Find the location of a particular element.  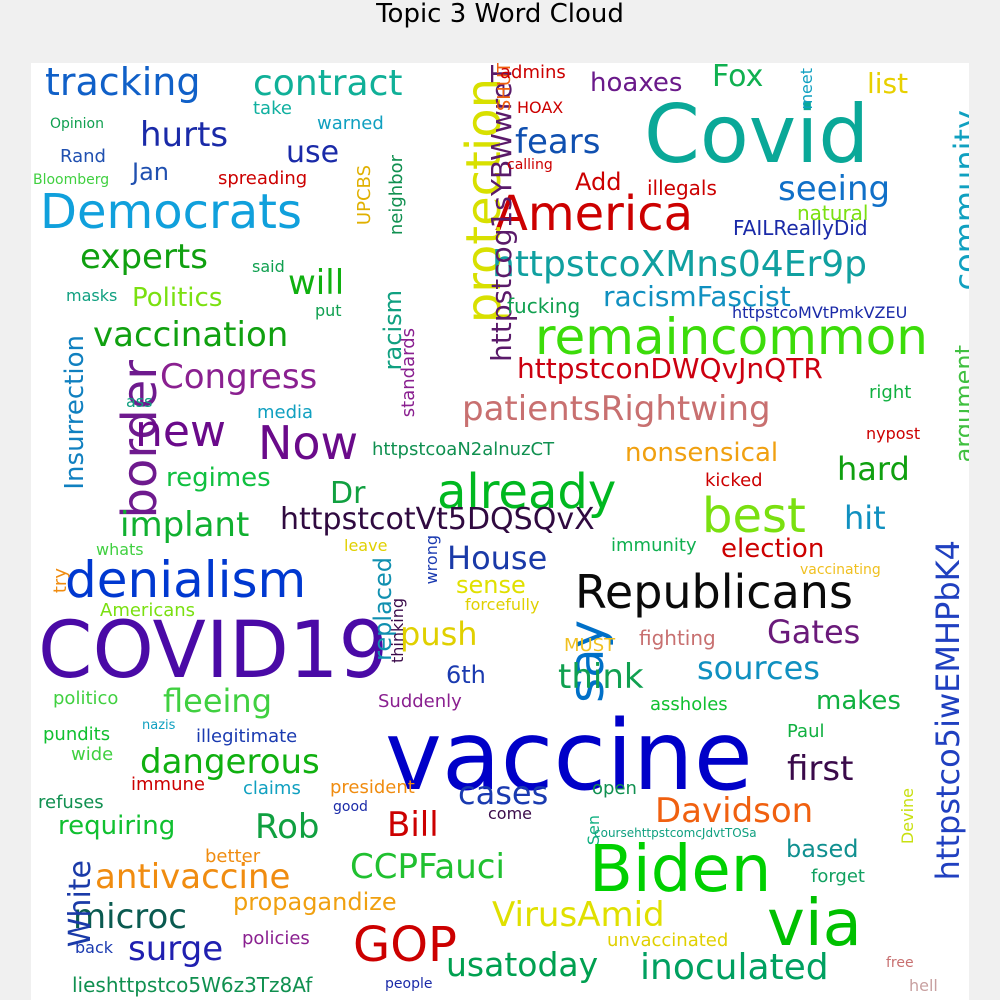

word-use: use is located at coordinates (313, 152).